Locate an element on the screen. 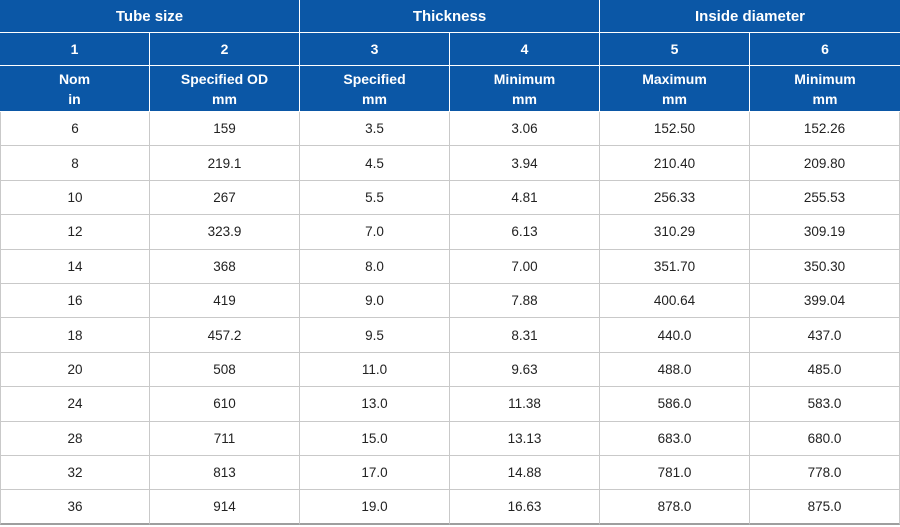 This screenshot has height=527, width=900. column-number-row: 1 2 3 4 5 6 is located at coordinates (450, 49).